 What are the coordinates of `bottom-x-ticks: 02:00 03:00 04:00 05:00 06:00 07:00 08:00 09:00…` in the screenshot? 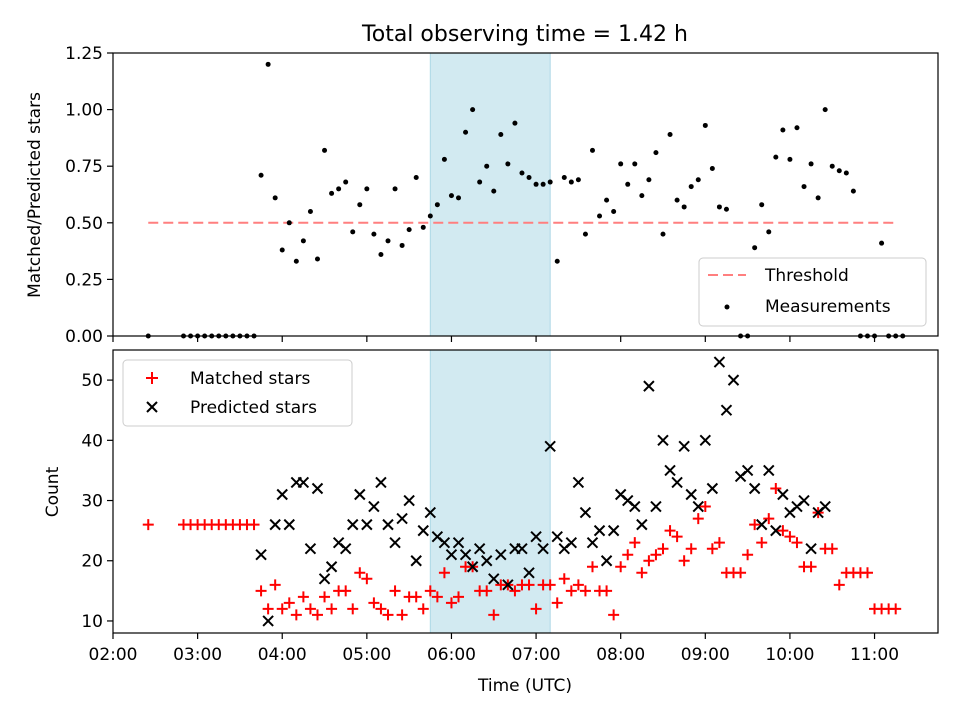 It's located at (494, 649).